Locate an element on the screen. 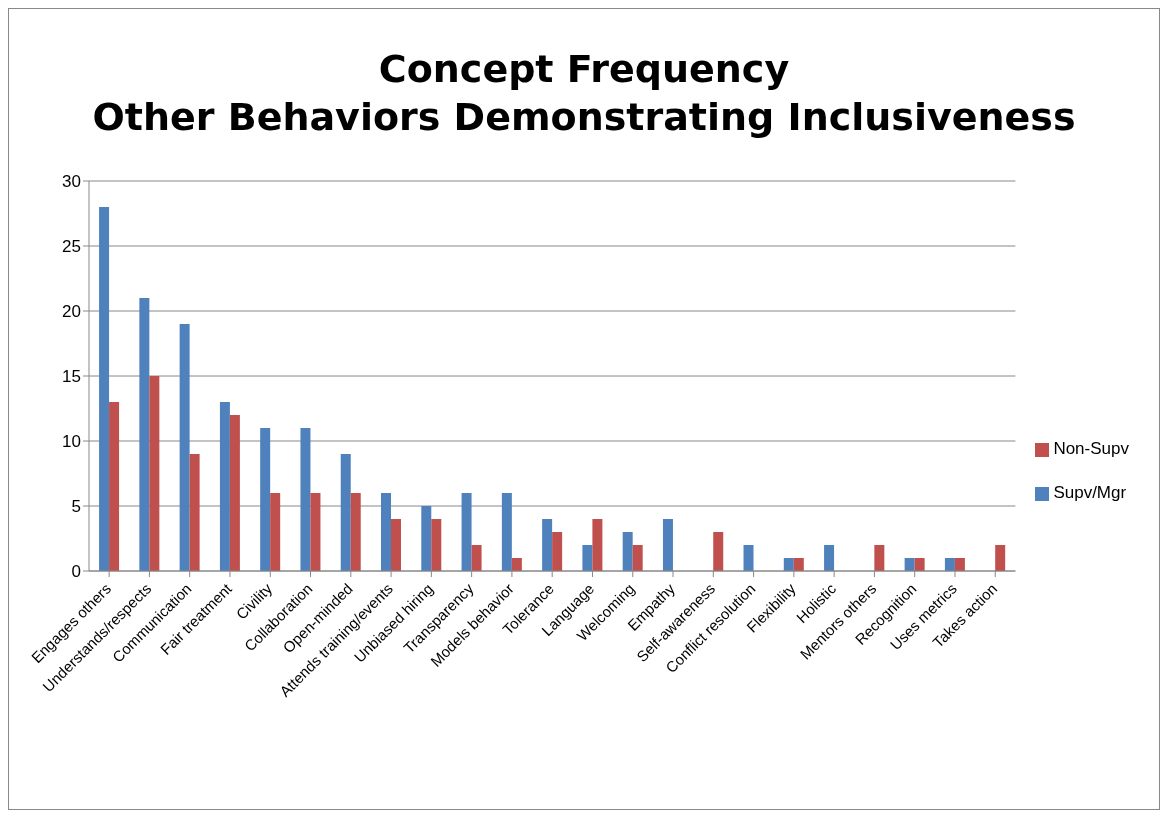  chart-subtitle: Other Behaviors Demonstrating Inclusiveness is located at coordinates (584, 117).